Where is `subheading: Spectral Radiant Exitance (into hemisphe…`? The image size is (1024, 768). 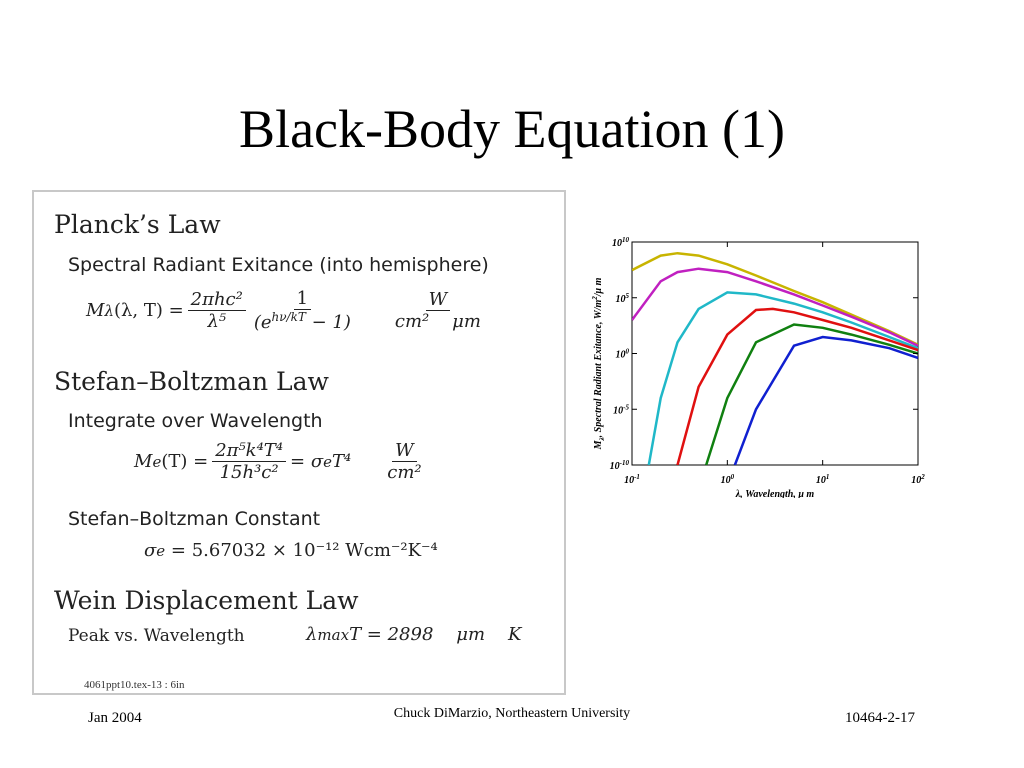 subheading: Spectral Radiant Exitance (into hemisphe… is located at coordinates (278, 265).